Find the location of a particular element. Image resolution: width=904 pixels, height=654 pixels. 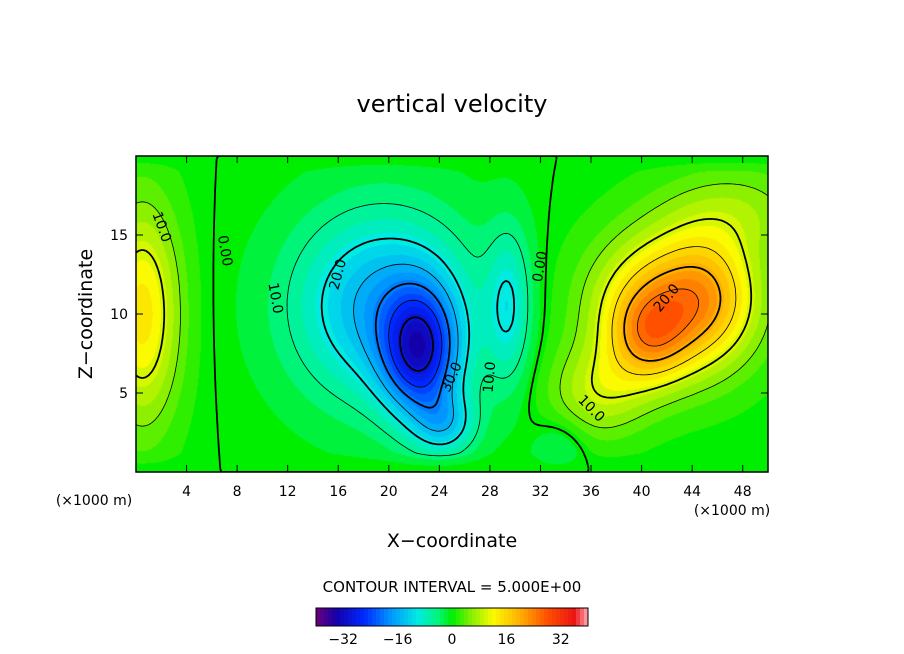

x-tick-label: 20 is located at coordinates (389, 492).